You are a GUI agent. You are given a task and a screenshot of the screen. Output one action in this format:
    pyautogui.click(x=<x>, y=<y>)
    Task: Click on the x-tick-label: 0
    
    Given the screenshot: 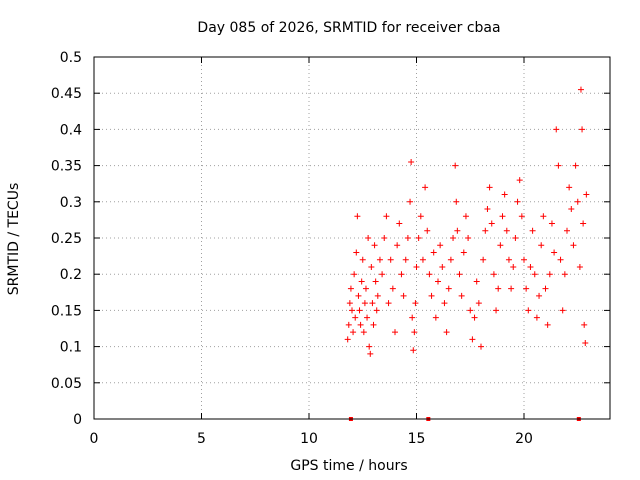 What is the action you would take?
    pyautogui.click(x=94, y=439)
    